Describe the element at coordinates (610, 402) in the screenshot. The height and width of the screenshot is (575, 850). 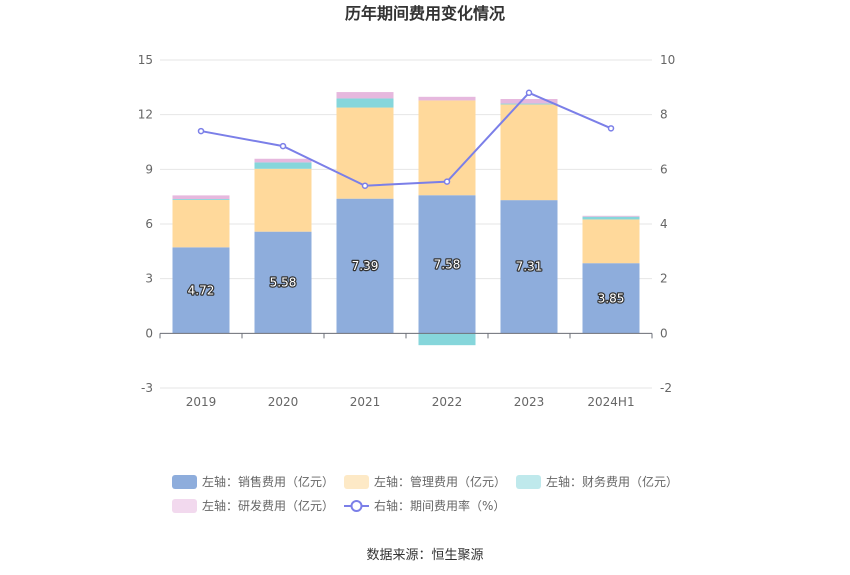
I see `x-tick-label: 2024H1` at that location.